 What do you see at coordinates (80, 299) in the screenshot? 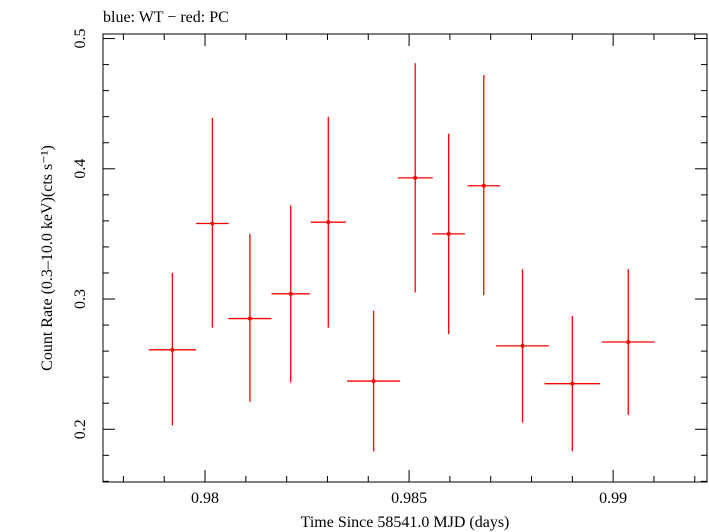
I see `y-tick-label: 0.3` at bounding box center [80, 299].